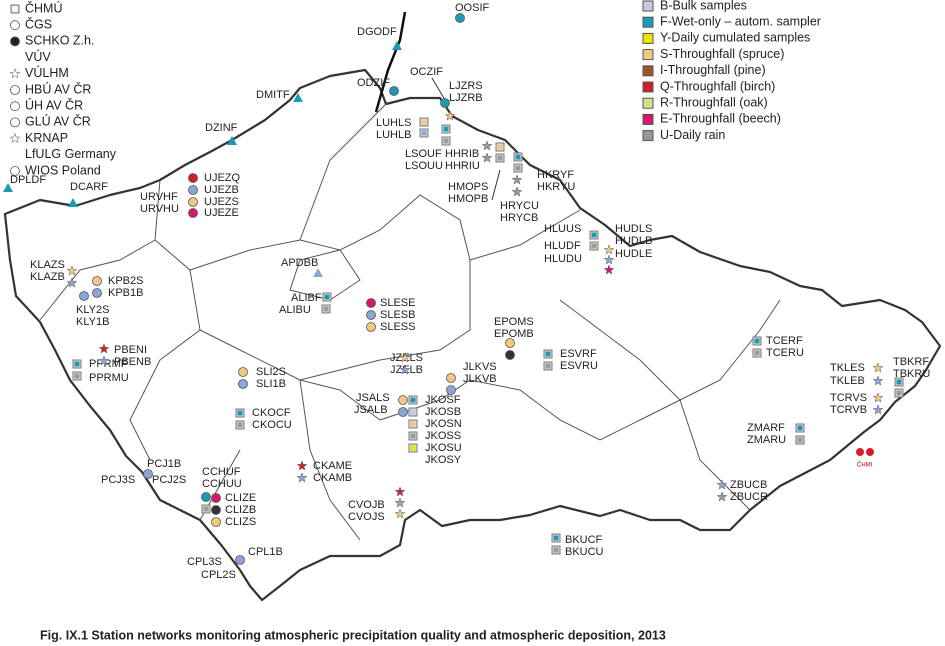 The height and width of the screenshot is (646, 945). I want to click on station-label: ALIBF, so click(306, 298).